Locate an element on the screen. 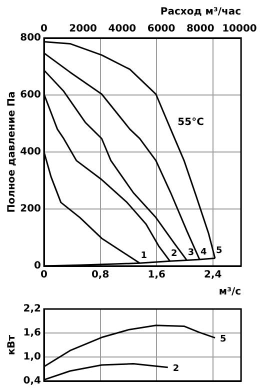 The image size is (260, 390). x2-tick-label: 2000 is located at coordinates (83, 29).